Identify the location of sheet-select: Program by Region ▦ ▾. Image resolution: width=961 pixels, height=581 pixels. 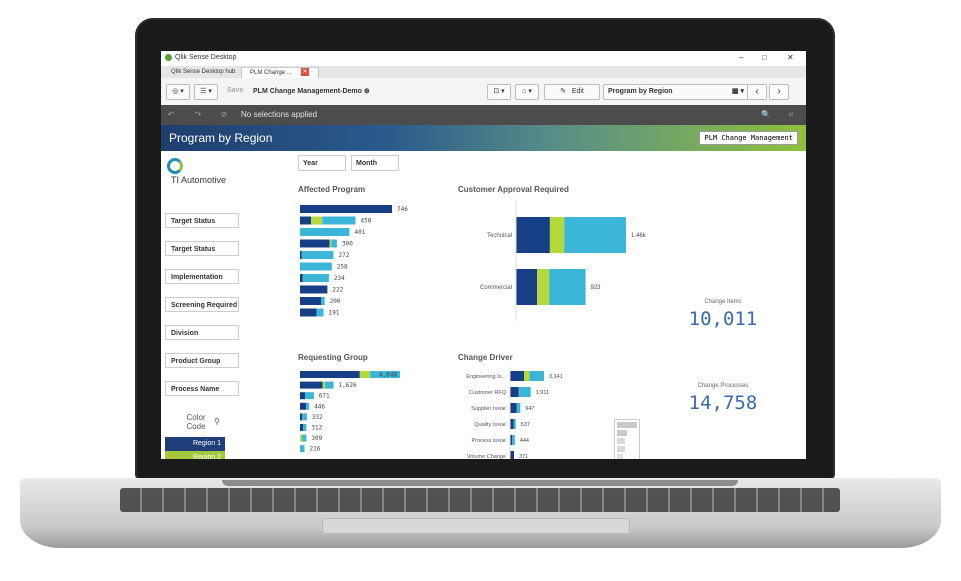
(676, 92).